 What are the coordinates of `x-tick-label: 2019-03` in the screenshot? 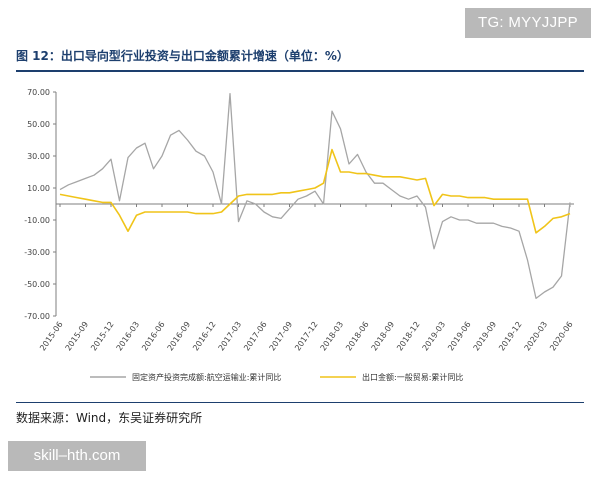 It's located at (434, 336).